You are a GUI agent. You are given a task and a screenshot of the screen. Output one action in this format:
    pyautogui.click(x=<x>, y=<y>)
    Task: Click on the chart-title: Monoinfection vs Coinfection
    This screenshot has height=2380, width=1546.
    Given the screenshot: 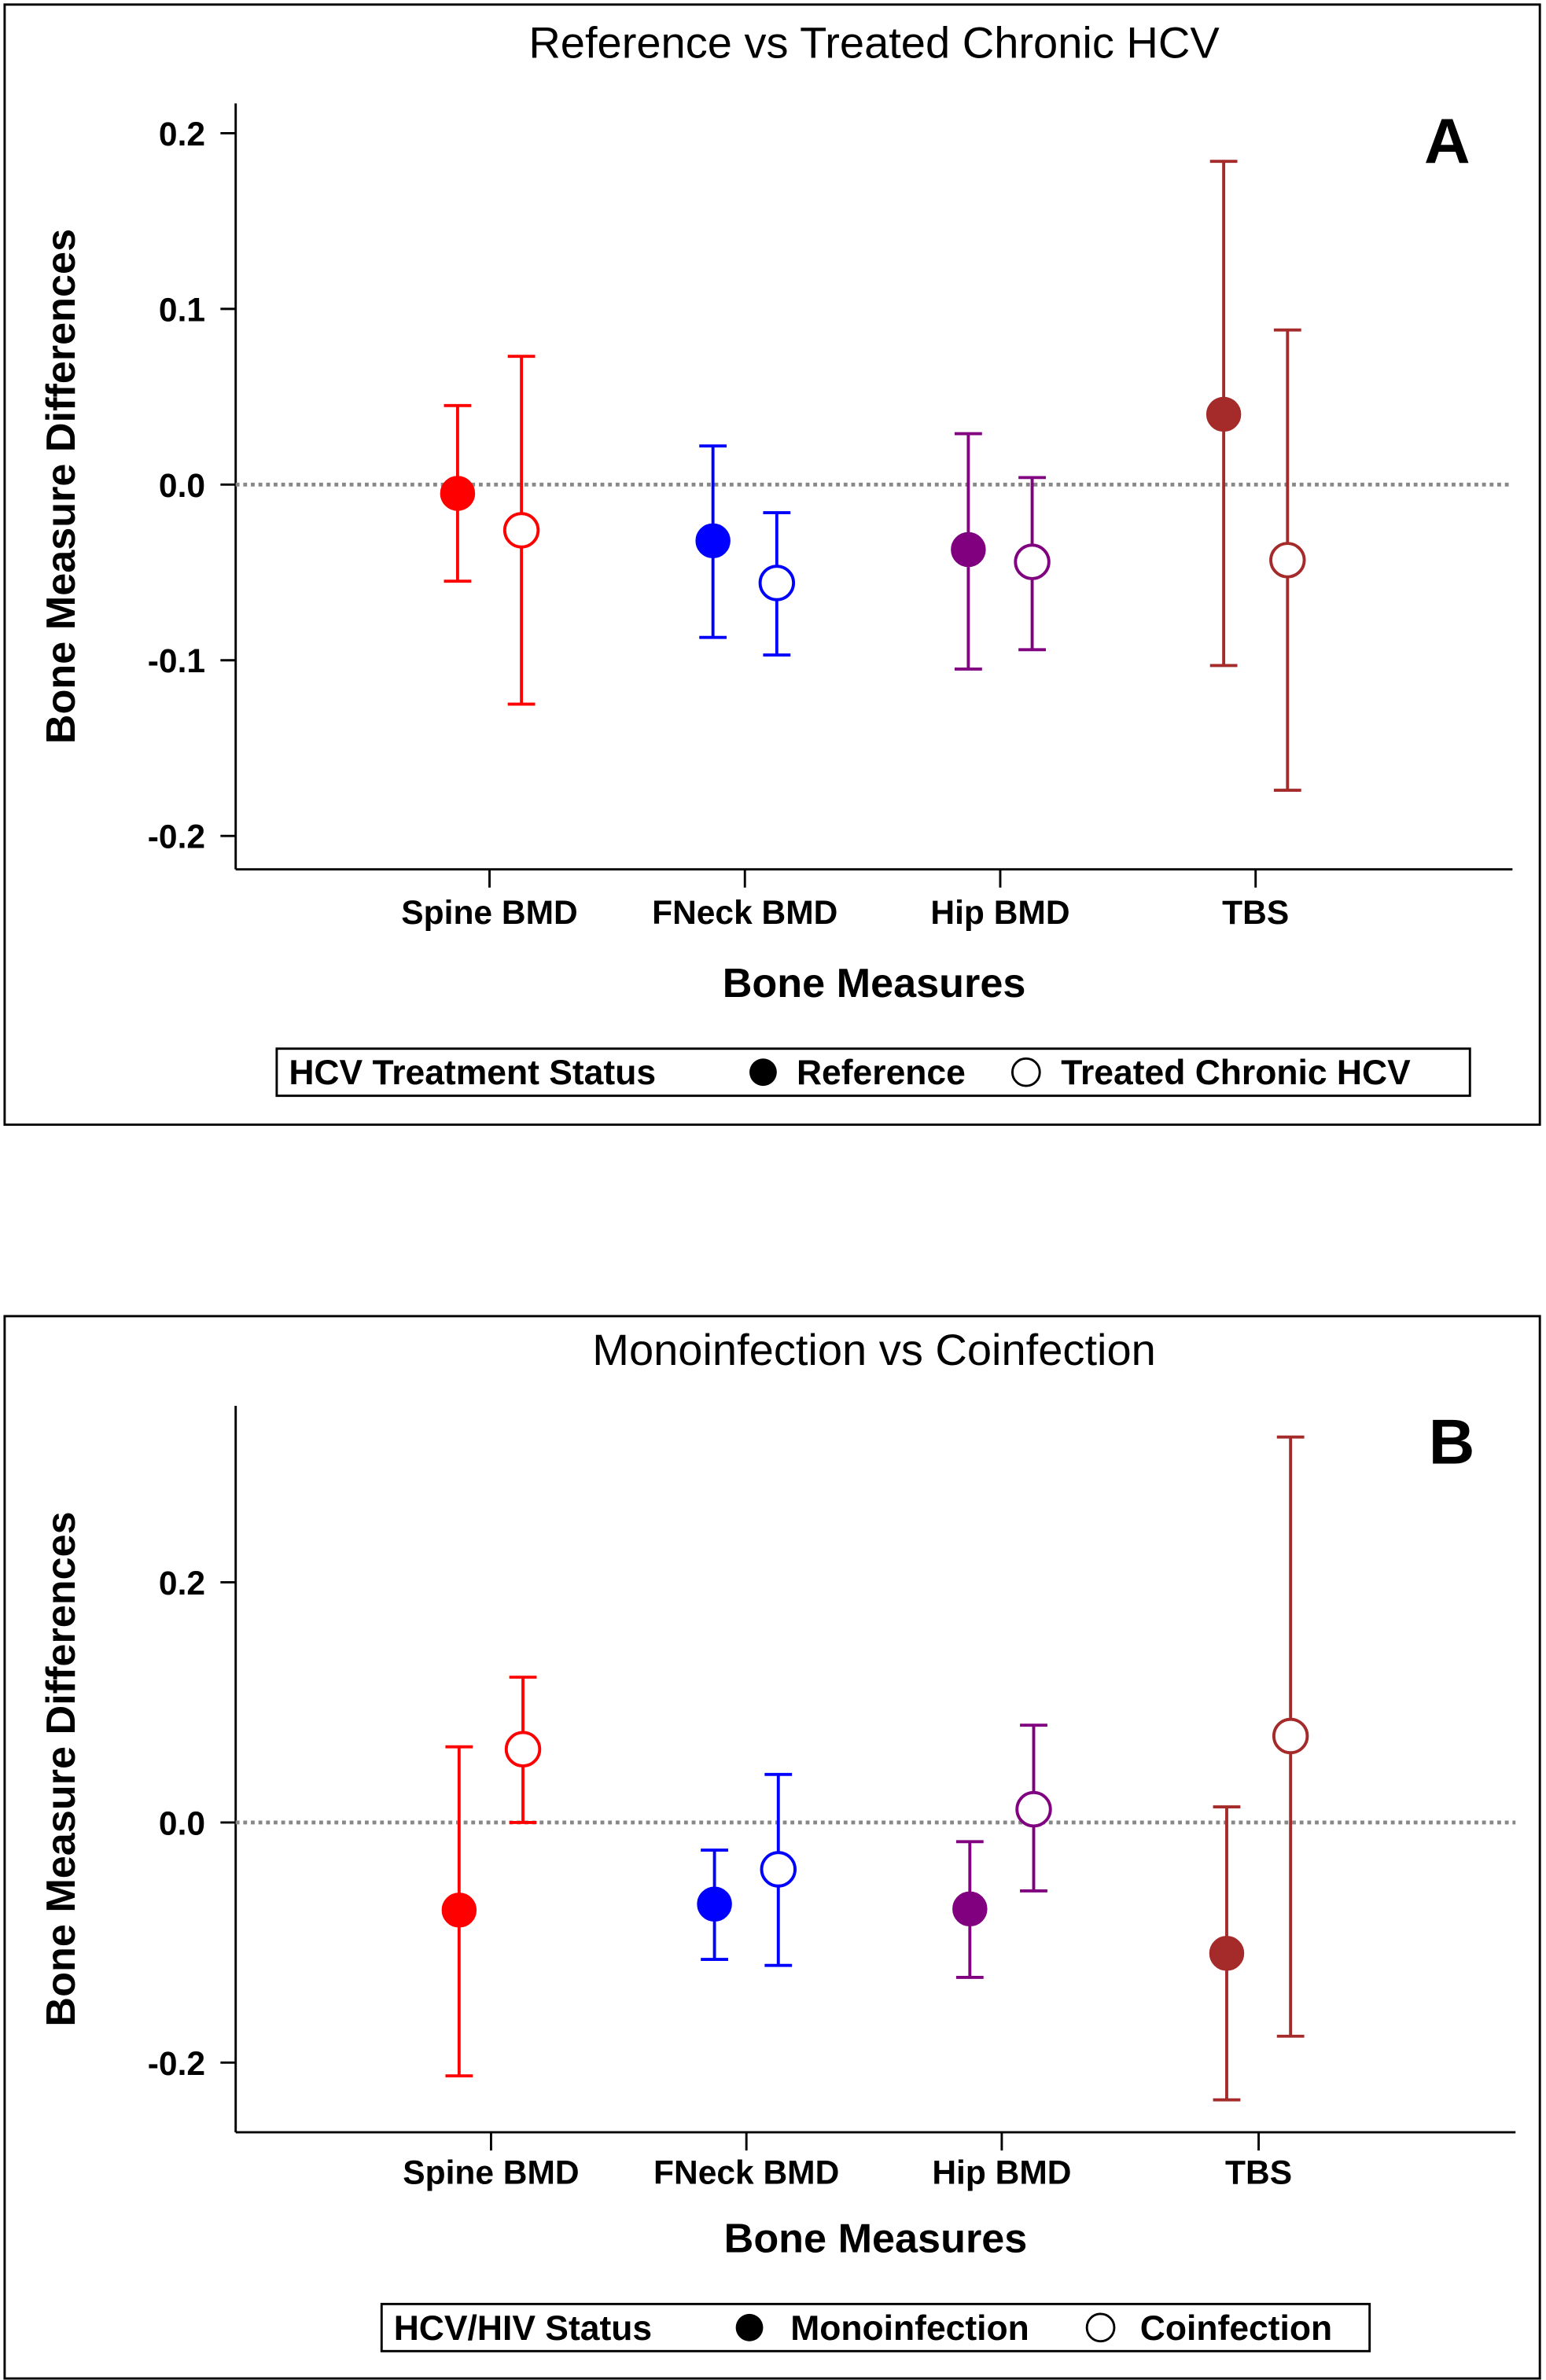 What is the action you would take?
    pyautogui.click(x=874, y=1349)
    